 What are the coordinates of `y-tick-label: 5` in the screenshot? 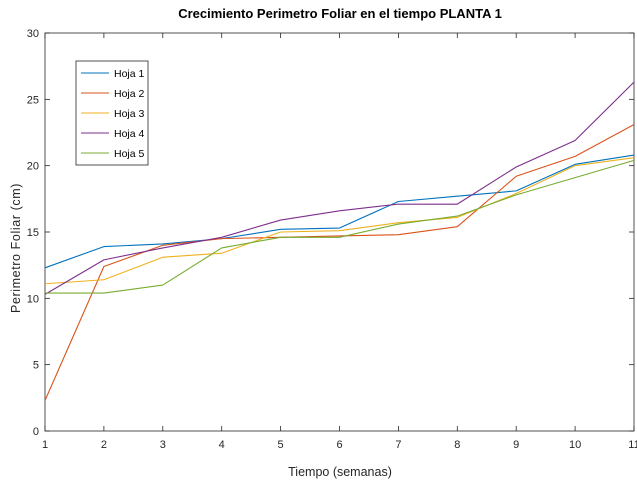 It's located at (36, 366).